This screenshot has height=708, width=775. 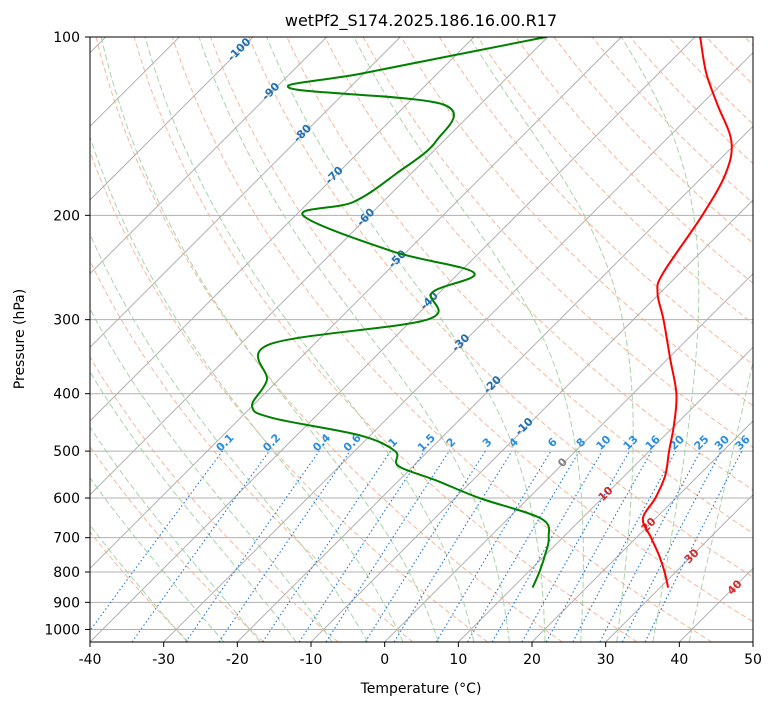 I want to click on y-tick-label: 1000, so click(x=62, y=630).